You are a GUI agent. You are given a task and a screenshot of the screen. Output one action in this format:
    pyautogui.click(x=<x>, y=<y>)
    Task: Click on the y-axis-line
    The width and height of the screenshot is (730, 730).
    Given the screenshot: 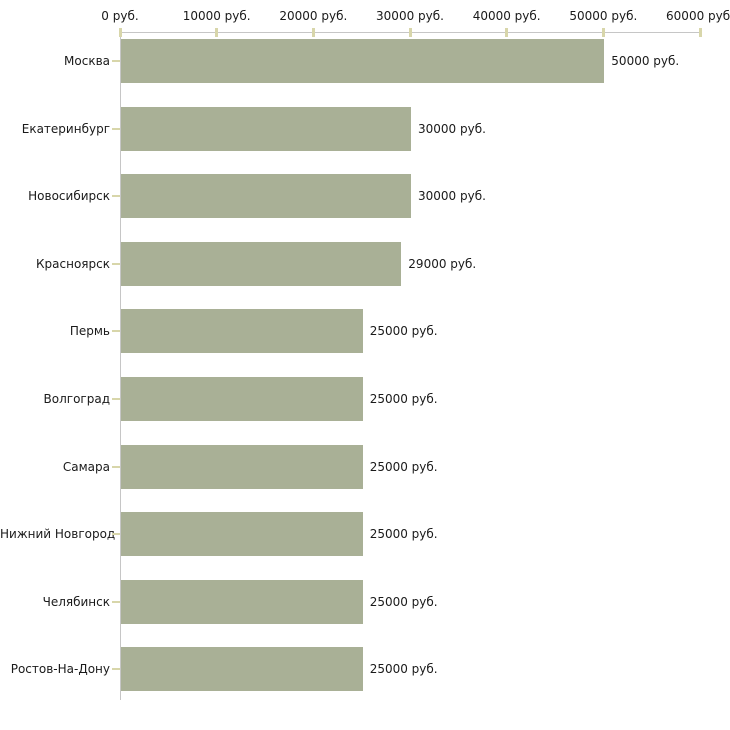 What is the action you would take?
    pyautogui.click(x=120, y=366)
    